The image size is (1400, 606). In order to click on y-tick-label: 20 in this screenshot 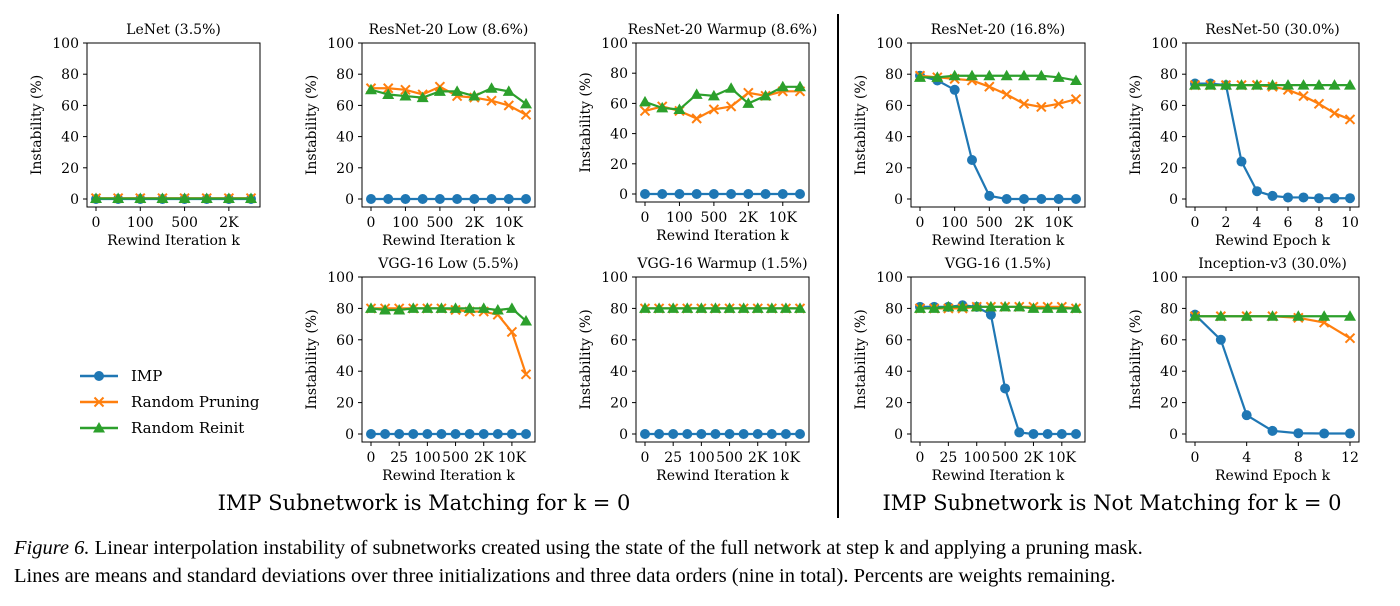, I will do `click(345, 169)`.